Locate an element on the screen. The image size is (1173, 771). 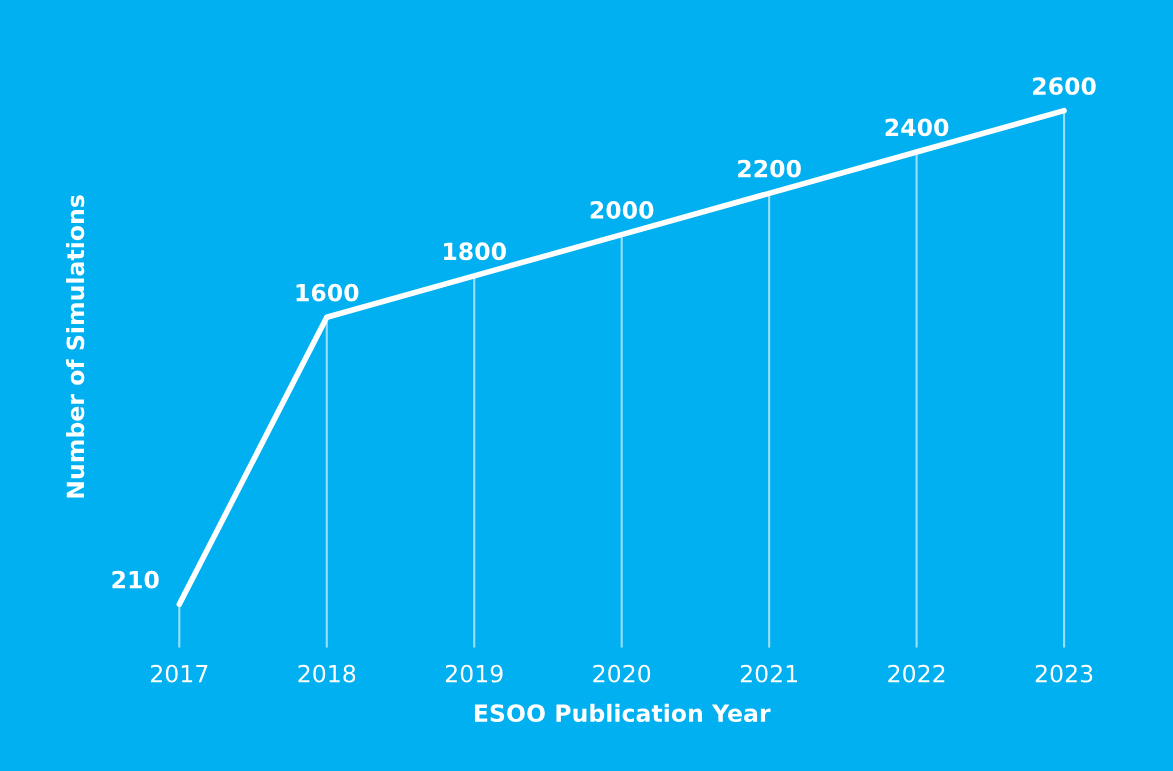
data-label: 2600 is located at coordinates (1064, 86).